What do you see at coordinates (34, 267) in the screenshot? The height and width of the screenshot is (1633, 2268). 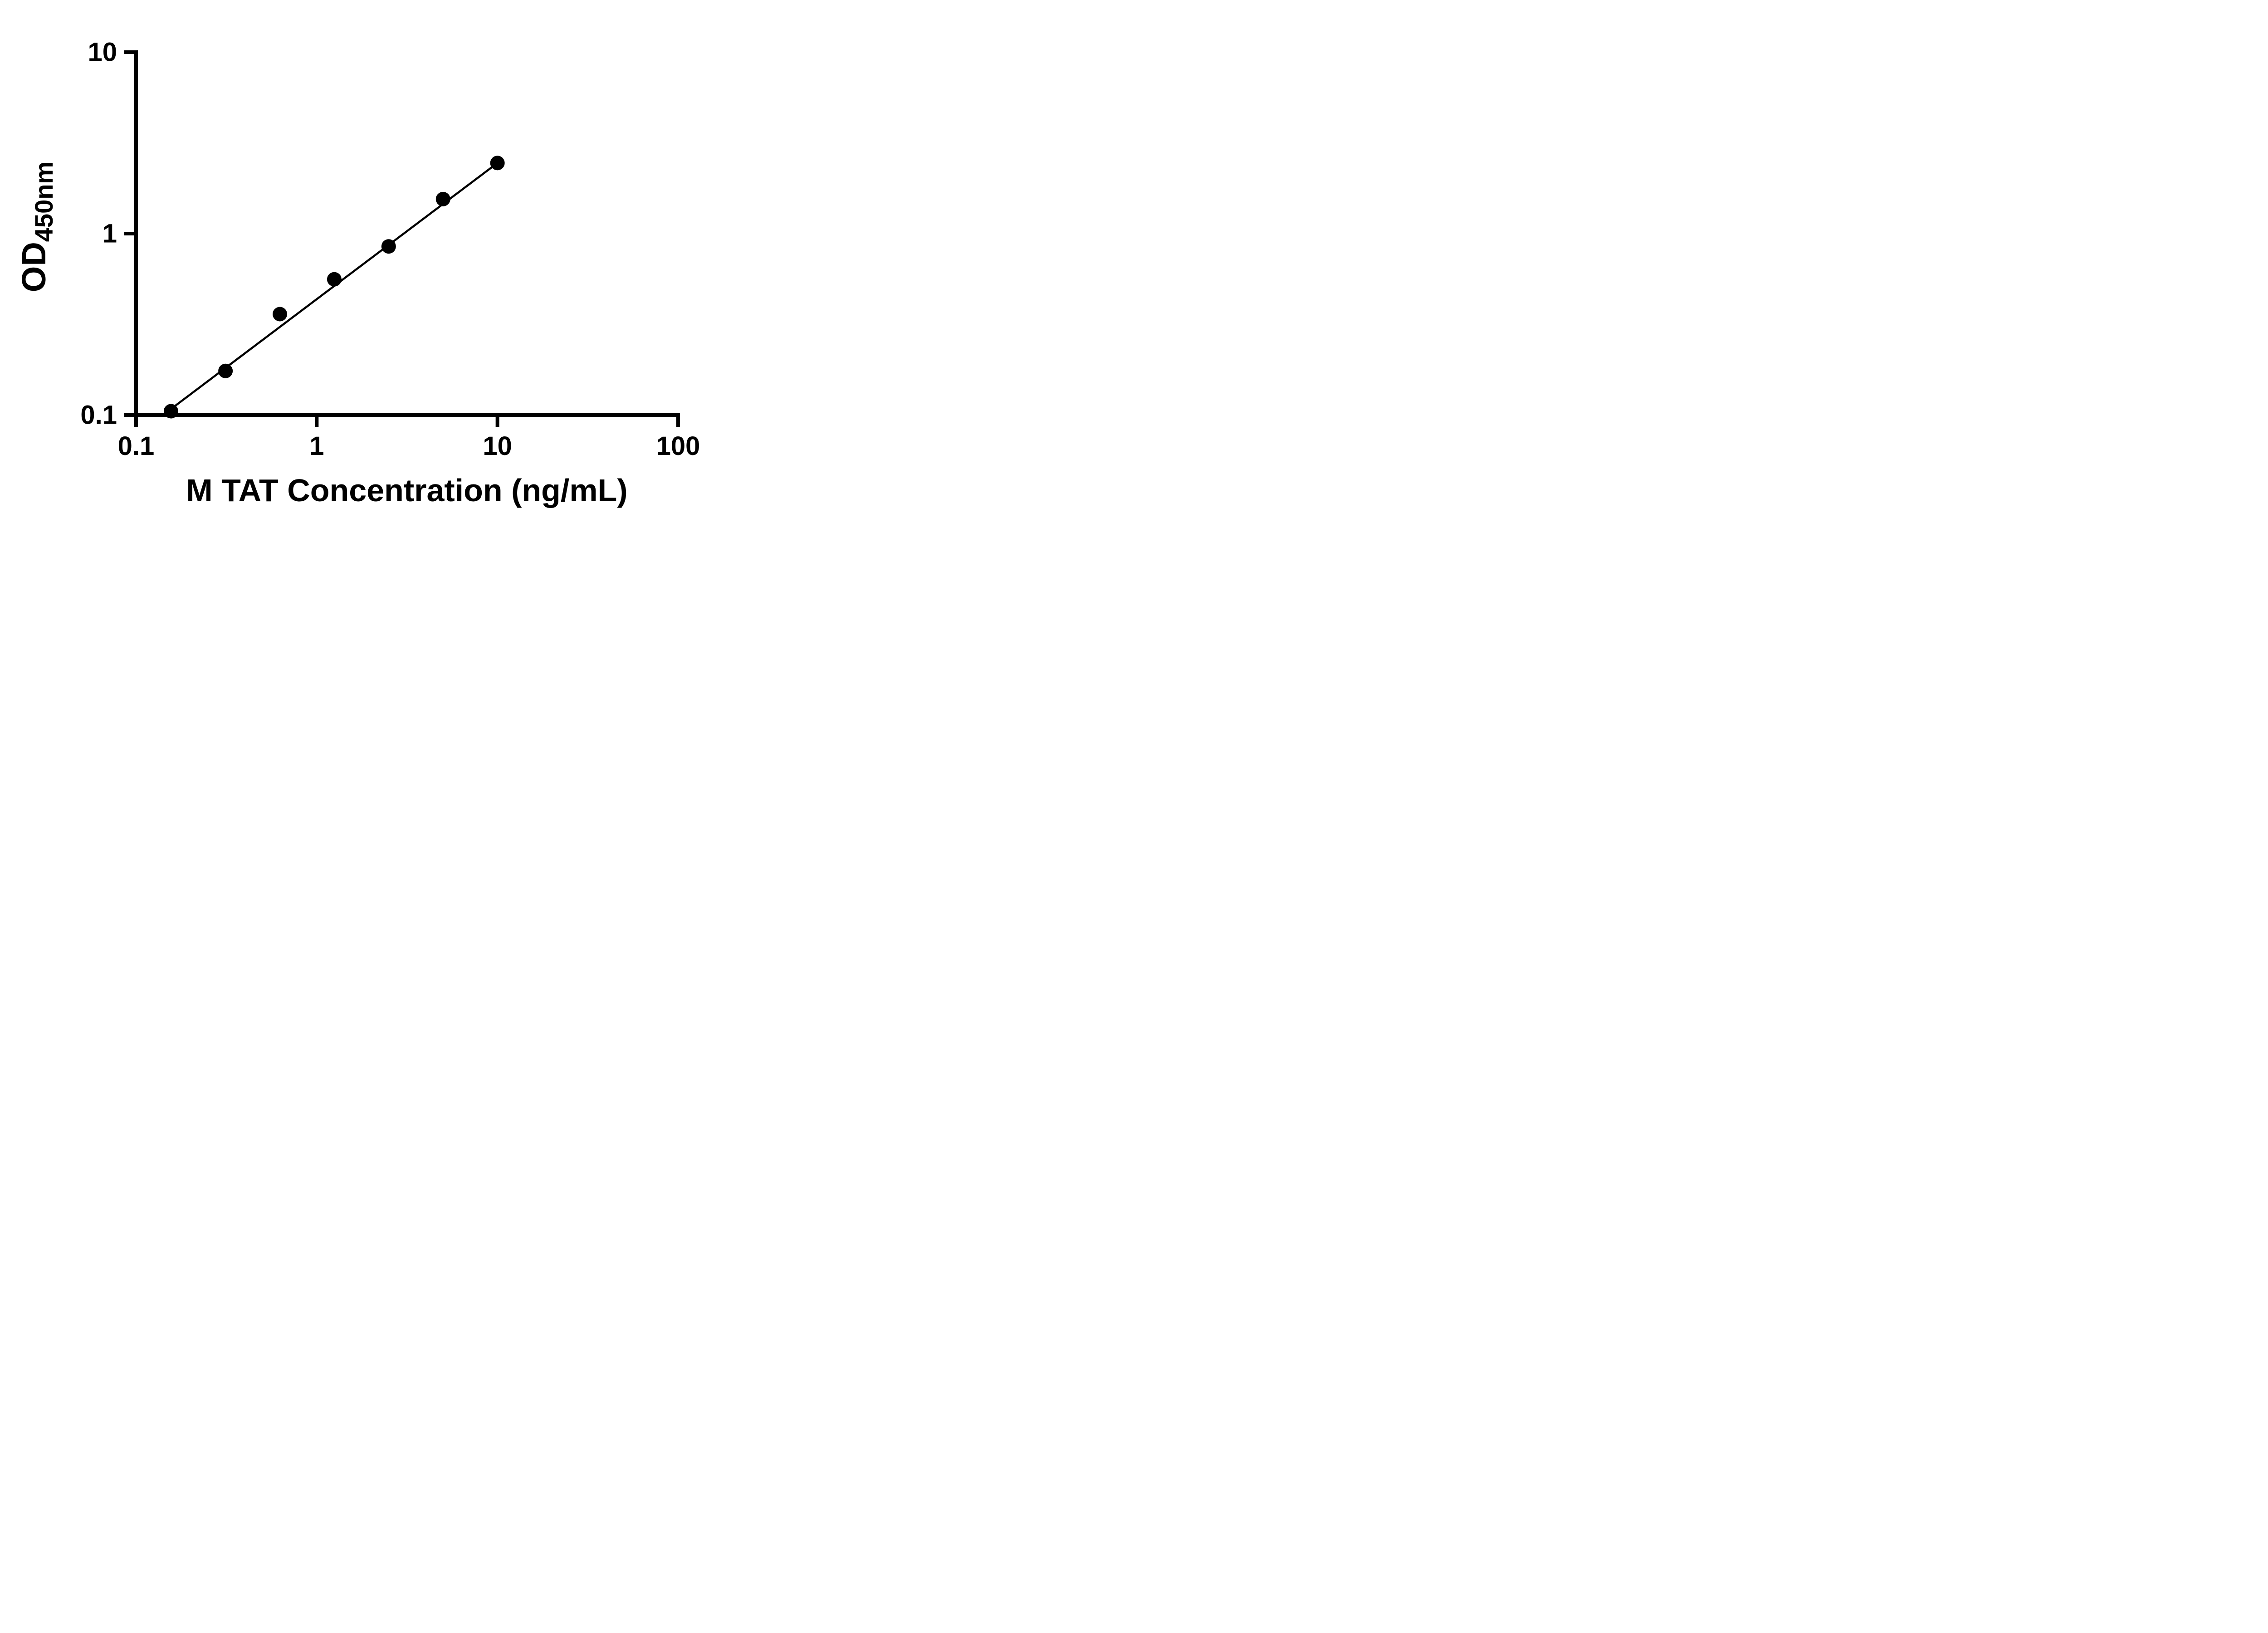 I see `y-axis-title-main: OD` at bounding box center [34, 267].